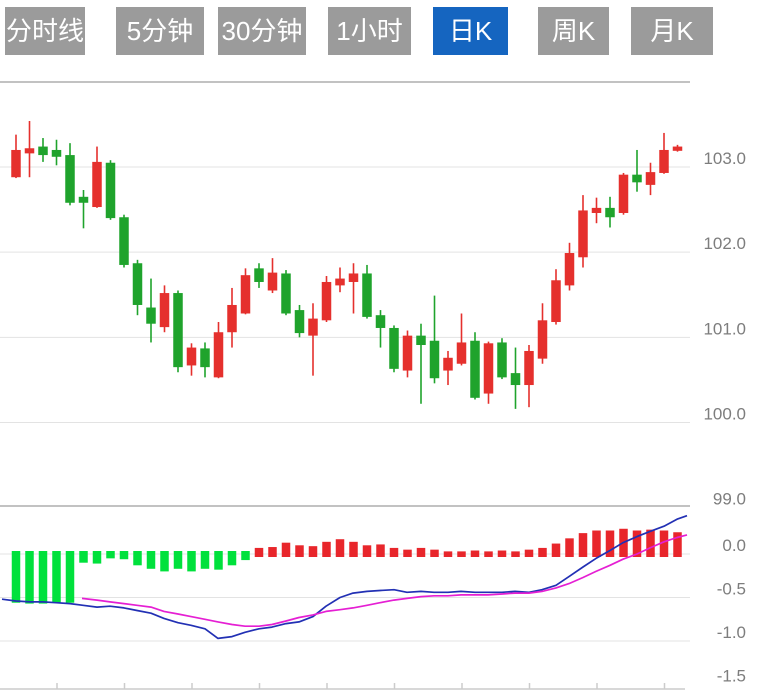  Describe the element at coordinates (45, 31) in the screenshot. I see `tab-minute-line: 分时线` at that location.